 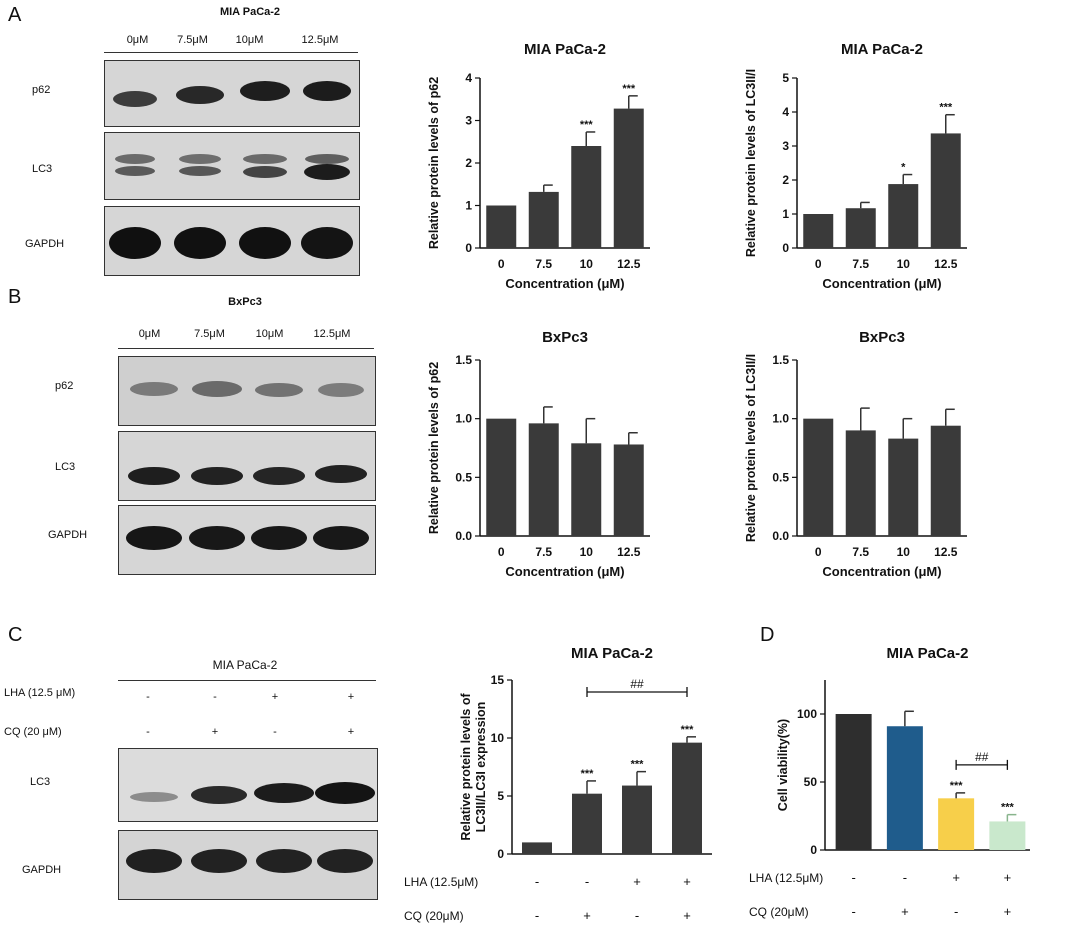 I want to click on x-tick-label: 12.5, so click(x=629, y=552).